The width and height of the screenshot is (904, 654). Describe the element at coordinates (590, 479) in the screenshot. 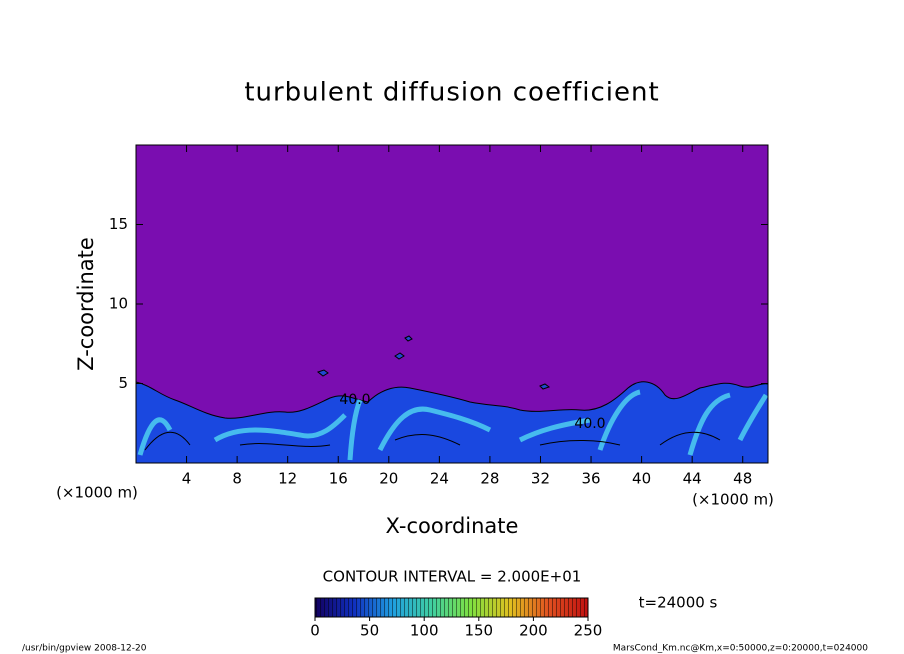

I see `x-tick-label: 36` at that location.